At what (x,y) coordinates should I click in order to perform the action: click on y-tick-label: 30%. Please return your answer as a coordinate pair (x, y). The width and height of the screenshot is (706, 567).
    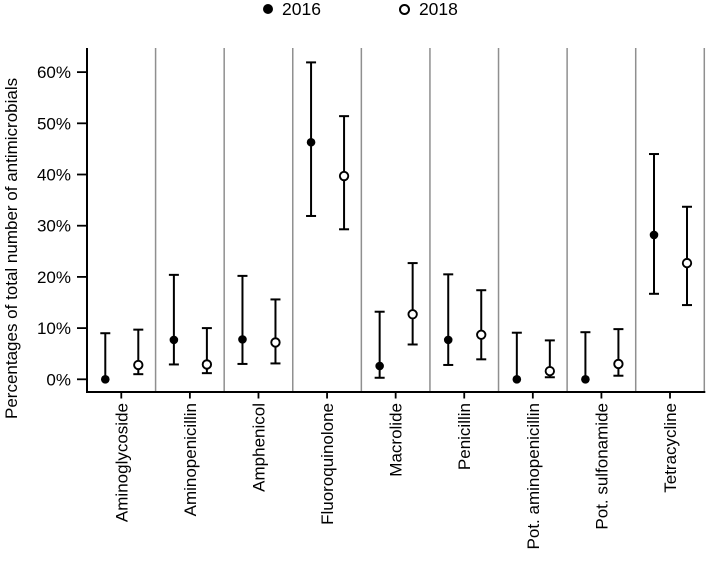
    Looking at the image, I should click on (54, 226).